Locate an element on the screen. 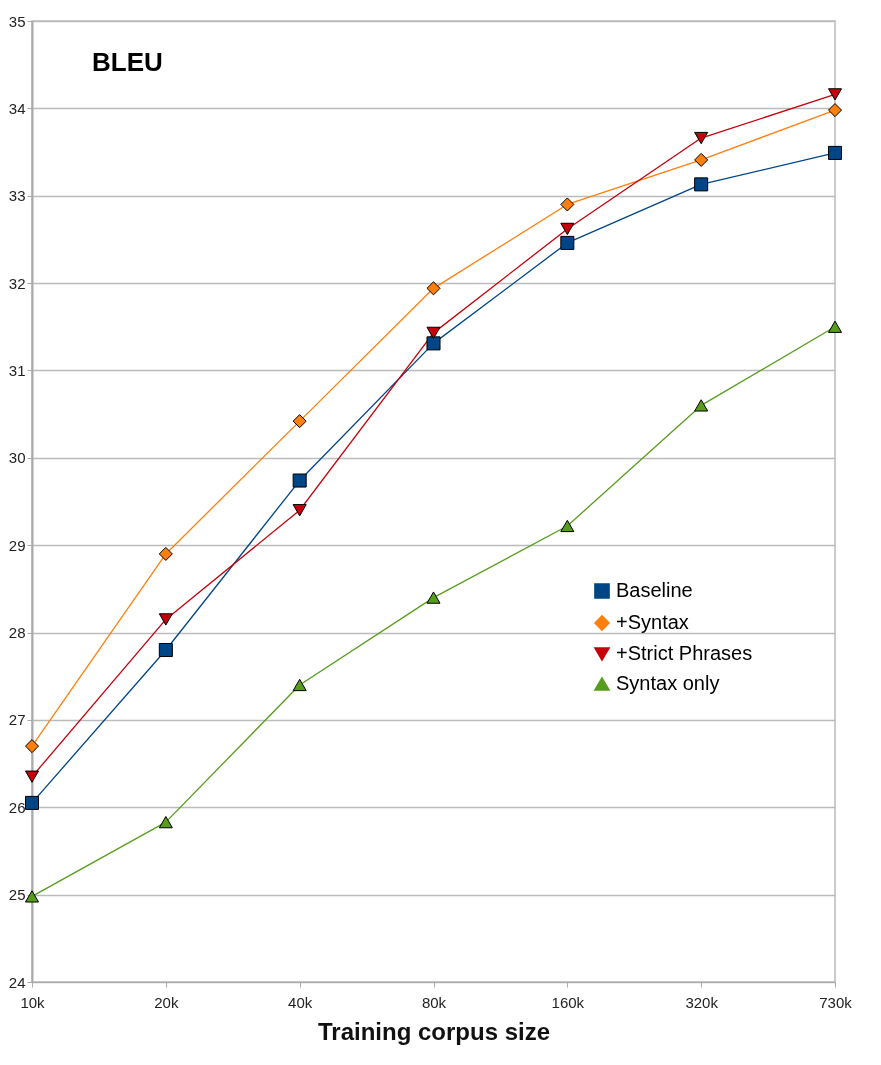  x-tick-label: 20k is located at coordinates (166, 1002).